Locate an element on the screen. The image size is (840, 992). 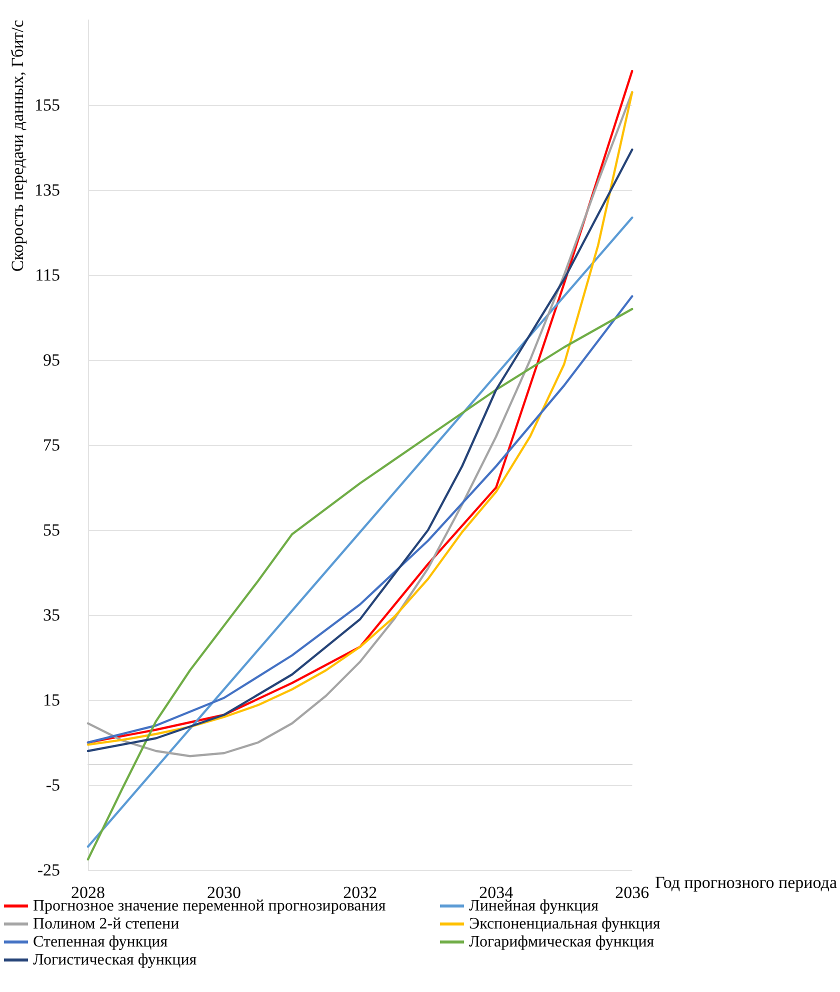
legend-label: Экспоненциальная функция is located at coordinates (565, 924).